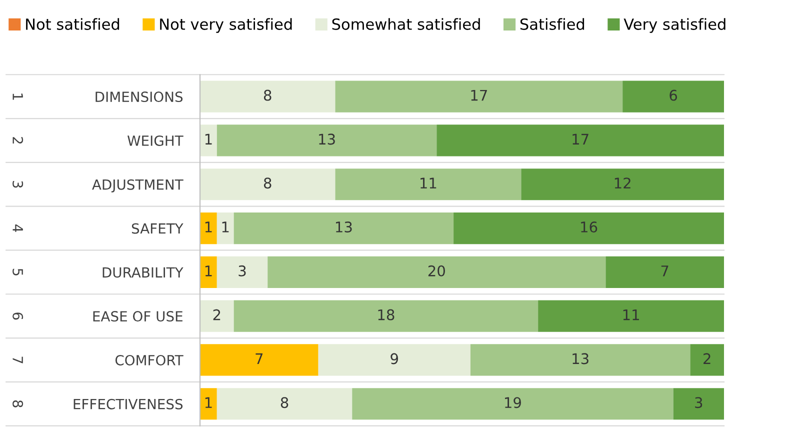  Describe the element at coordinates (17, 272) in the screenshot. I see `text: 5` at that location.